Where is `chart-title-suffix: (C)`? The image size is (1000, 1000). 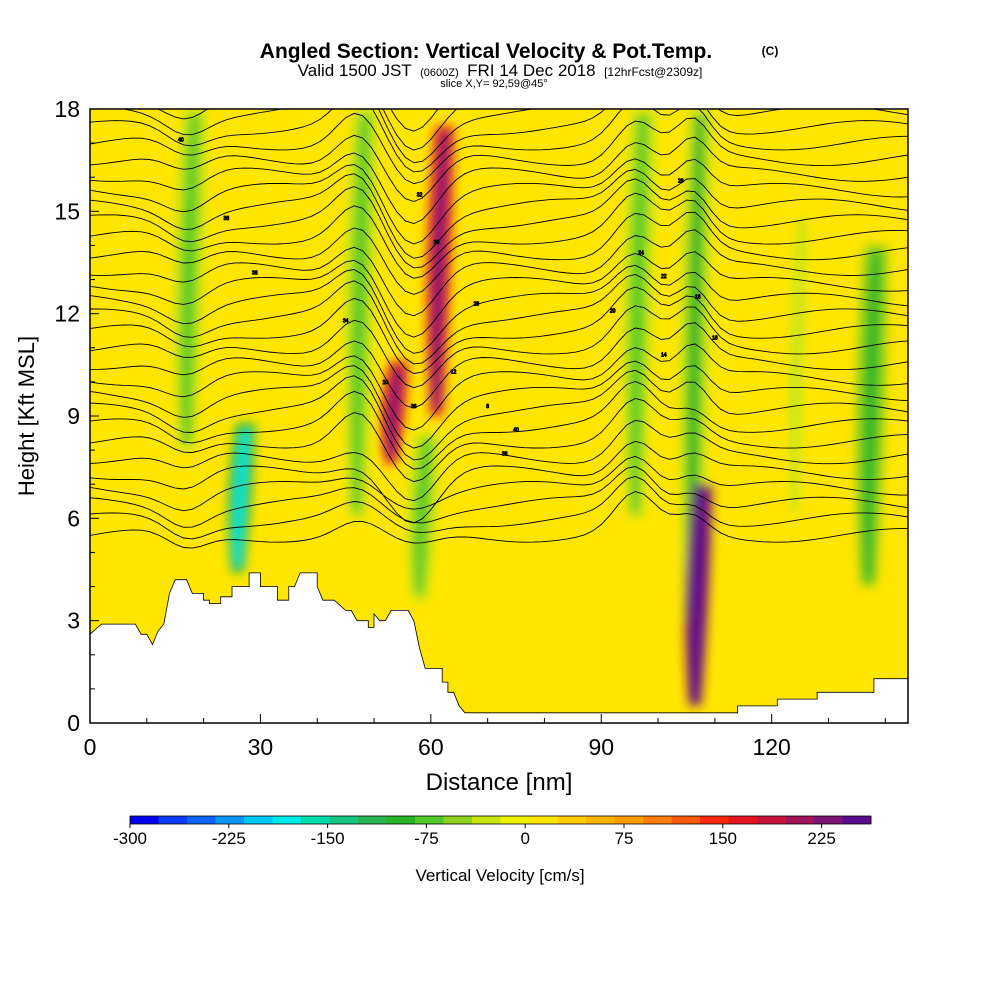 chart-title-suffix: (C) is located at coordinates (770, 51).